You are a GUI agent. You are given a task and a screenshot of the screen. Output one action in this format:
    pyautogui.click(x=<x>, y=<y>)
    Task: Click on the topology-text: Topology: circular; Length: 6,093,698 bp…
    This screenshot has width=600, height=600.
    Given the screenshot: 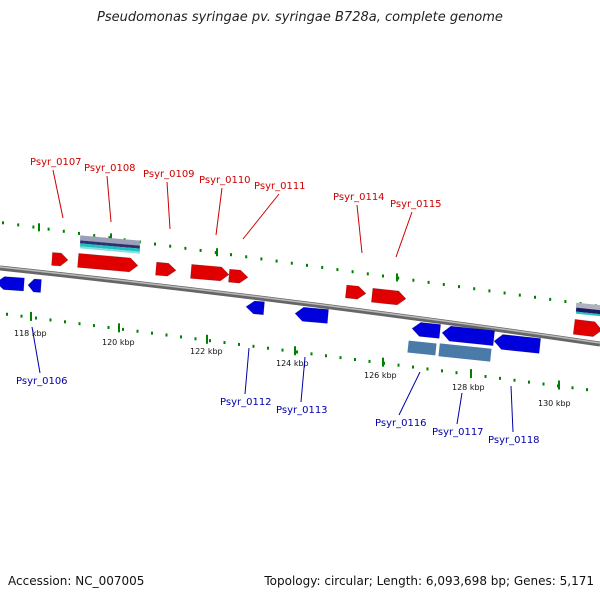 What is the action you would take?
    pyautogui.click(x=429, y=581)
    